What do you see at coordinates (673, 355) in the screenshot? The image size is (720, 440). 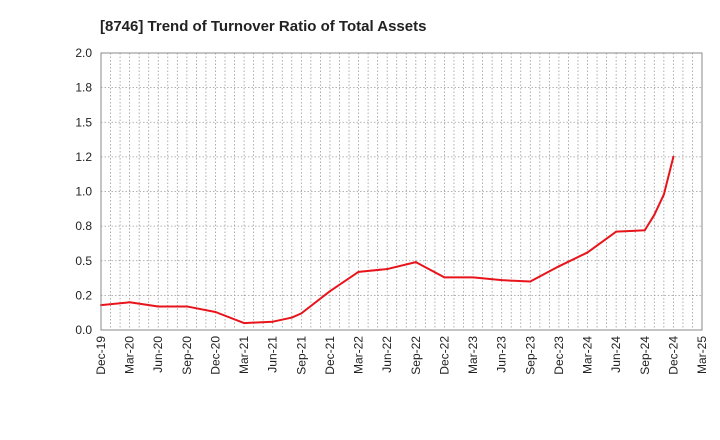 I see `x-tick-label: Dec-24` at bounding box center [673, 355].